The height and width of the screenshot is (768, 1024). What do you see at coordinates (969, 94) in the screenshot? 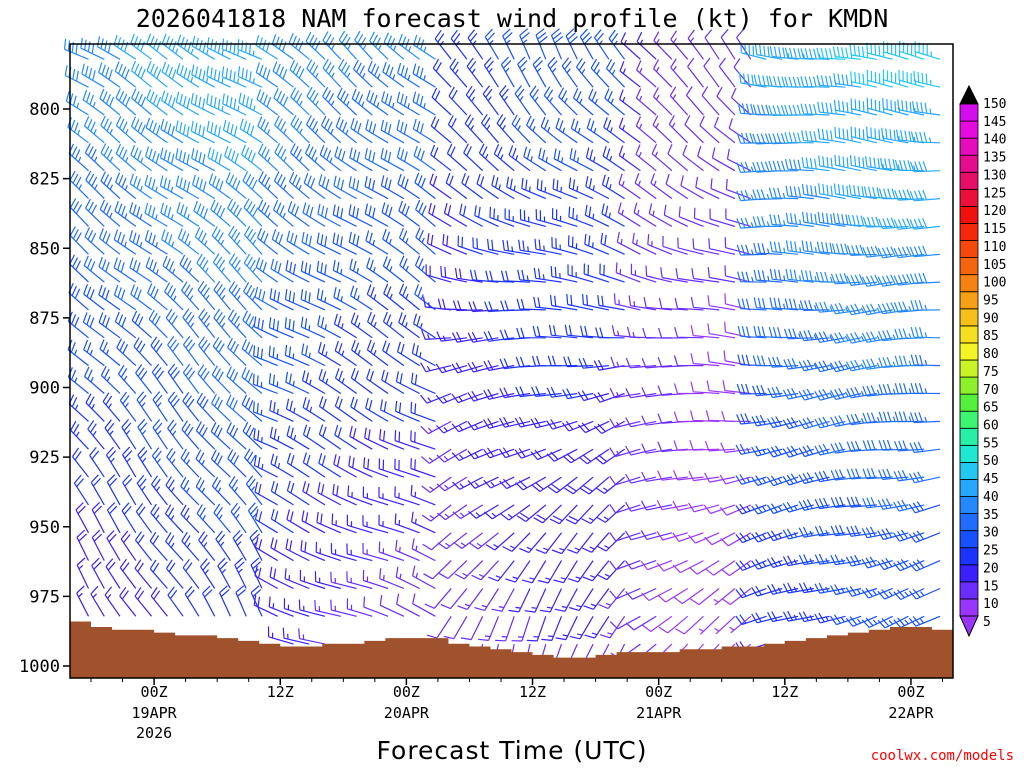
I see `colorbar-top-arrow` at bounding box center [969, 94].